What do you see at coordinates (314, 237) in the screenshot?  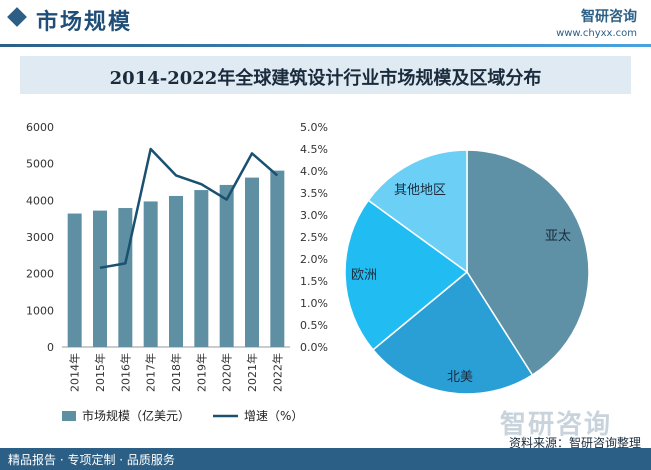 I see `y-right-tick-label: 2.5%` at bounding box center [314, 237].